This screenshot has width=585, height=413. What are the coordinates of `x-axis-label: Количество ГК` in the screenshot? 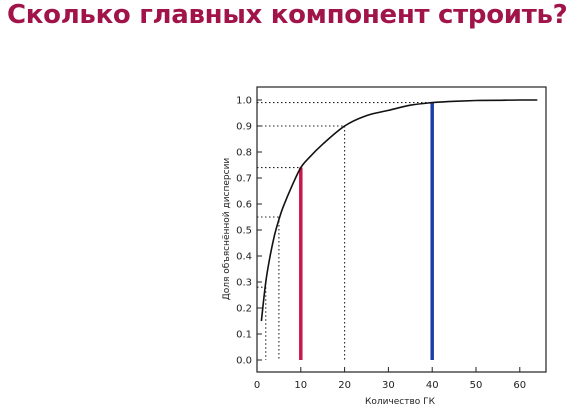 It's located at (400, 402).